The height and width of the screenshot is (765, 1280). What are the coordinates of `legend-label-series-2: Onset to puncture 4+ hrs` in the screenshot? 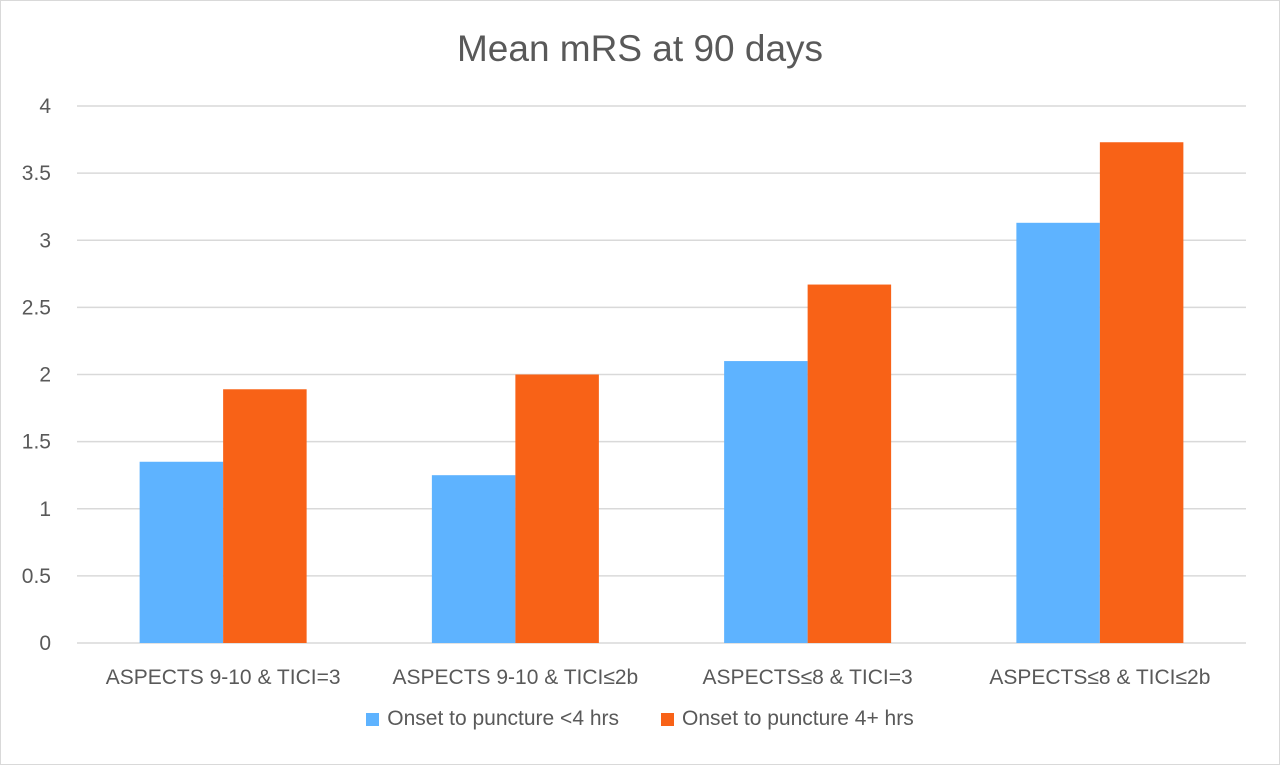 It's located at (798, 718).